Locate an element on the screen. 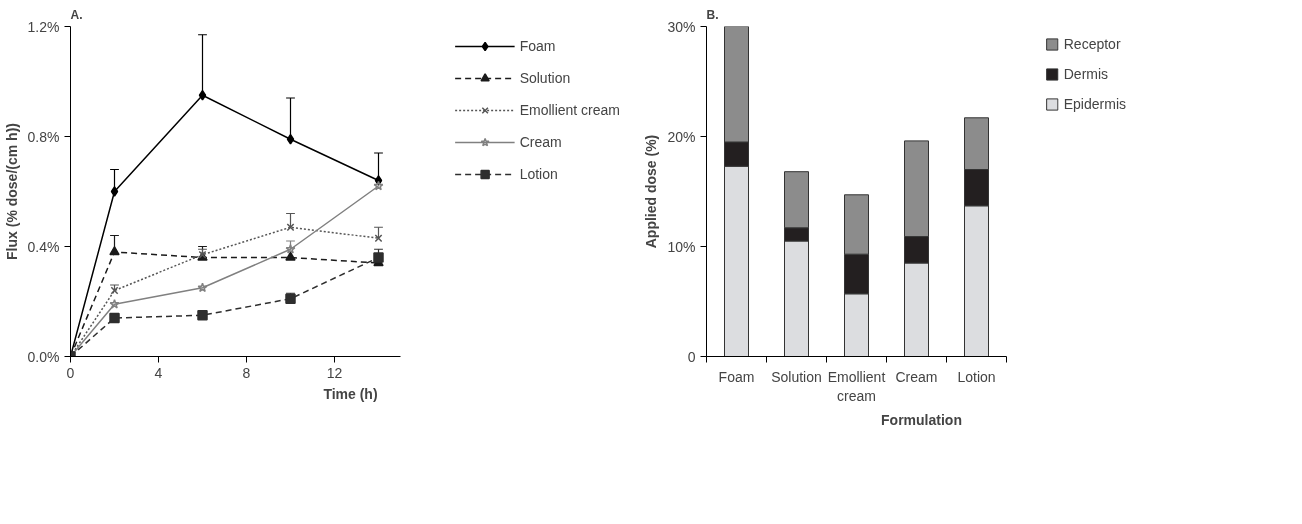 Image resolution: width=1302 pixels, height=524 pixels. x-axis-title: Formulation is located at coordinates (921, 419).